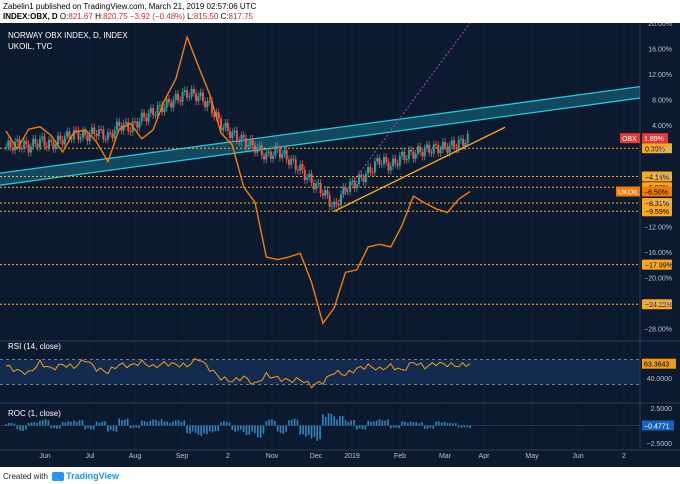  I want to click on obx-value-label: 1.89%, so click(654, 139).